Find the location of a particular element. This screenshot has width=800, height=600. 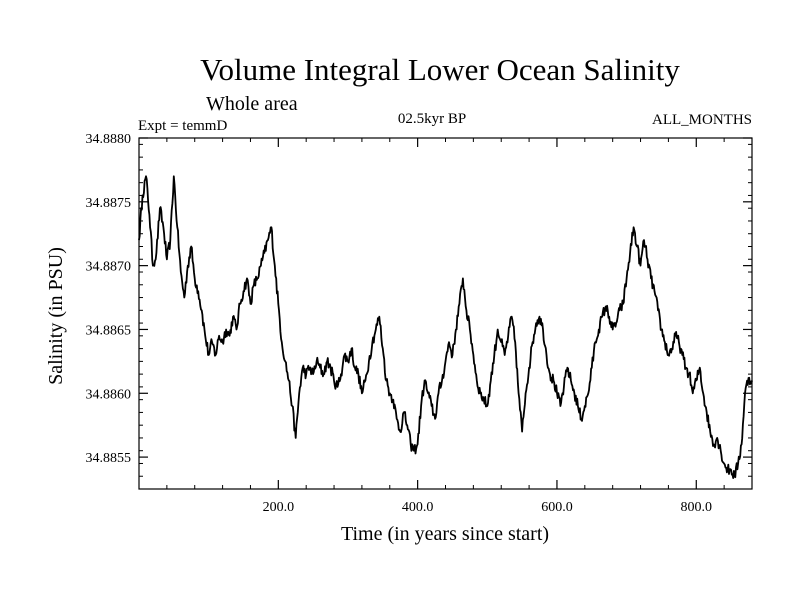

x-tick-label: 600.0 is located at coordinates (557, 507).